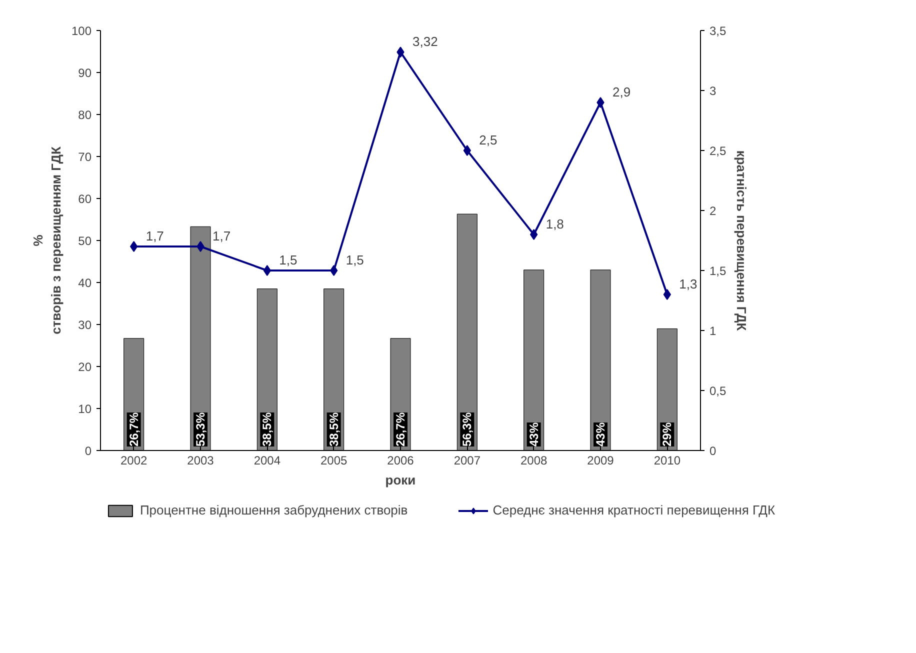 The width and height of the screenshot is (916, 653). I want to click on y-tick-label: 10, so click(85, 409).